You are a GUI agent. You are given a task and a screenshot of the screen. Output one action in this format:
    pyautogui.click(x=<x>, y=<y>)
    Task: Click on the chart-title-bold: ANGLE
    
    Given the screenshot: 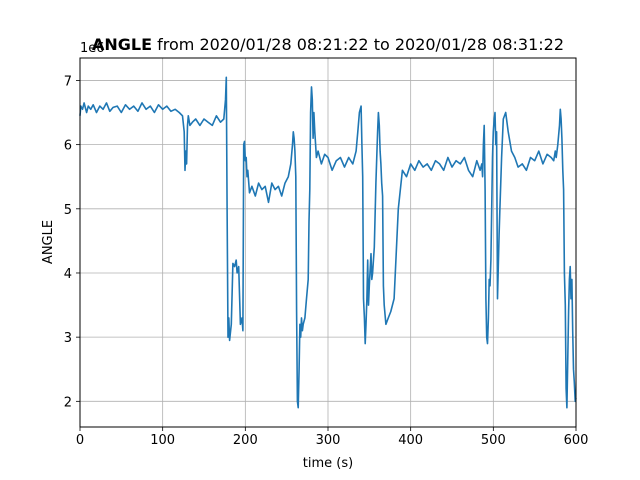 What is the action you would take?
    pyautogui.click(x=122, y=44)
    